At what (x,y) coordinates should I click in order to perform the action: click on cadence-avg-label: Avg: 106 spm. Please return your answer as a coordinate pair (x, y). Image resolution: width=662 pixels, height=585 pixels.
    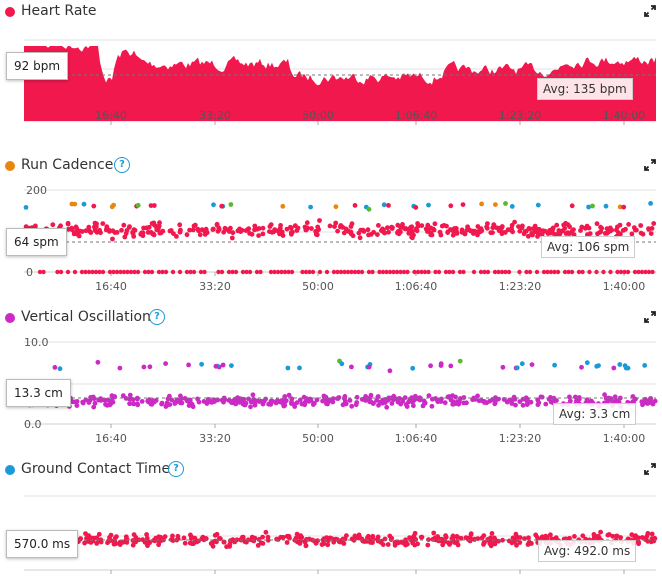
    Looking at the image, I should click on (588, 247).